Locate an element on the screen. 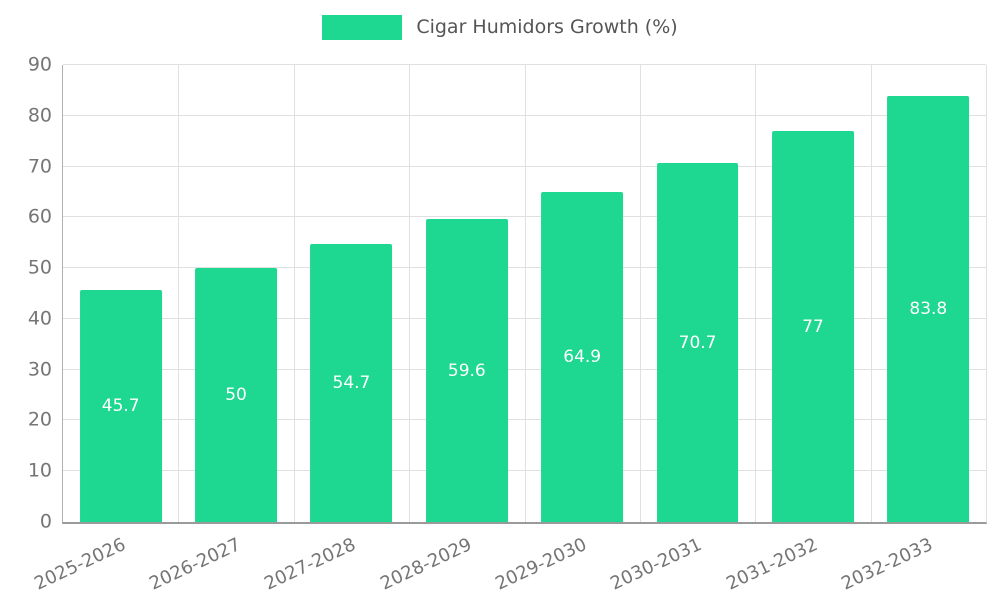 Image resolution: width=1000 pixels, height=600 pixels. bar-2031-2032: 77 is located at coordinates (812, 326).